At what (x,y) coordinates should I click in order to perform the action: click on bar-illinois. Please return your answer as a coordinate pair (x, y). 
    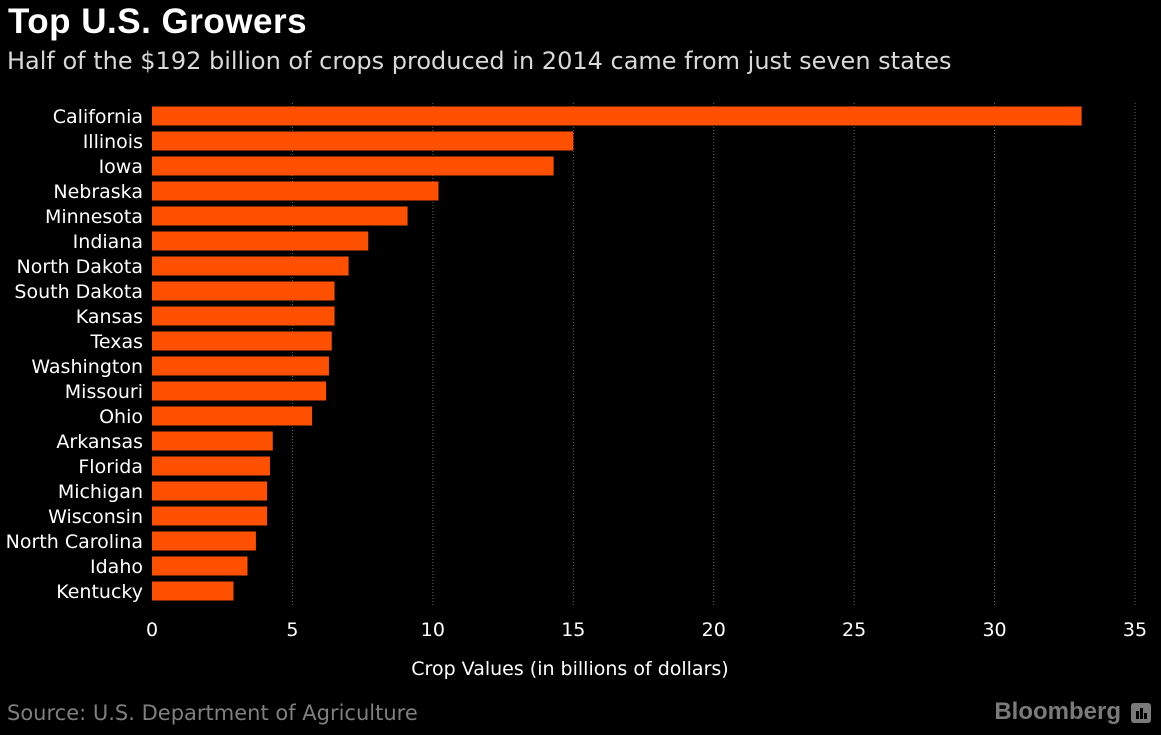
    Looking at the image, I should click on (363, 141).